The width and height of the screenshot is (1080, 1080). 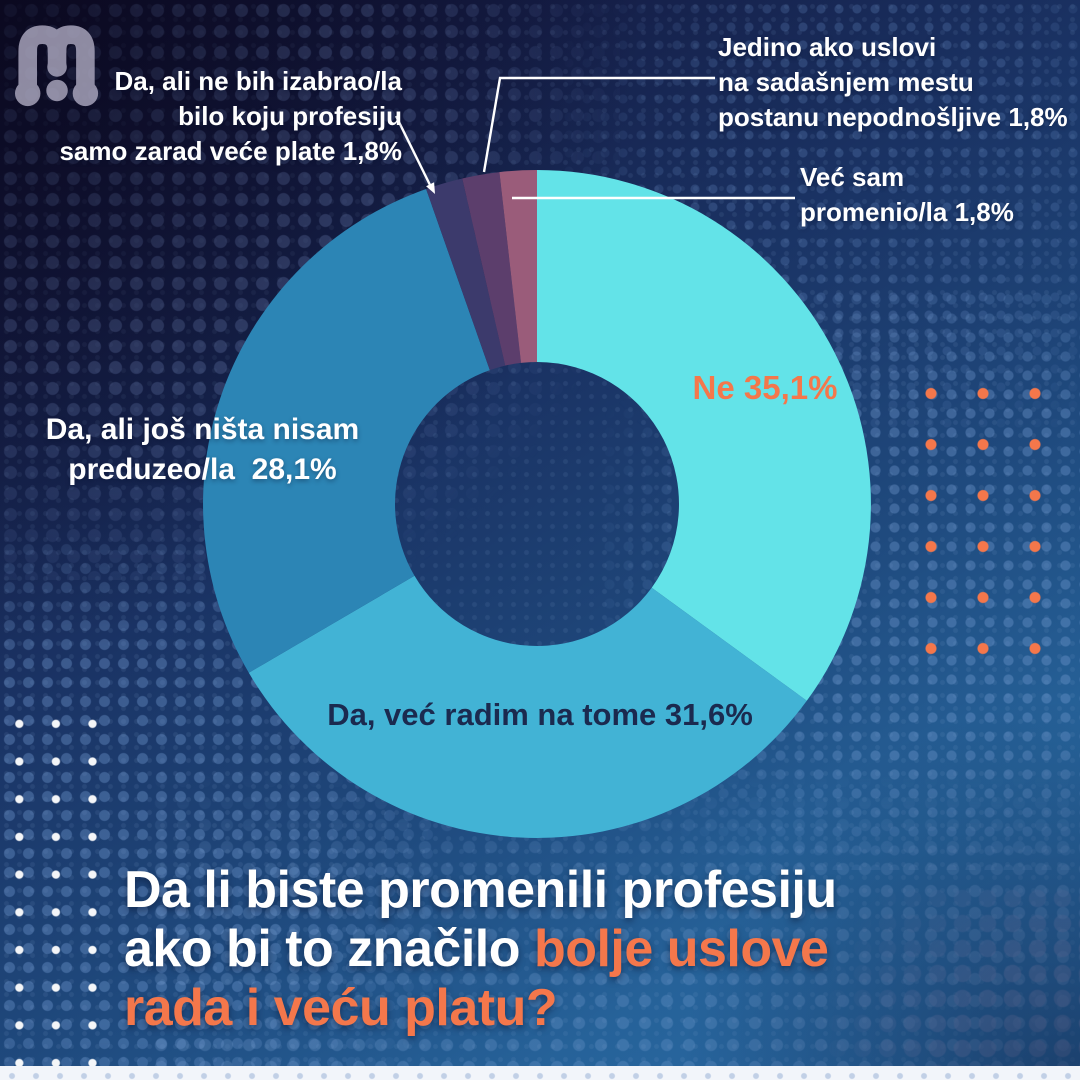 What do you see at coordinates (71, 63) in the screenshot?
I see `logo-second-arch` at bounding box center [71, 63].